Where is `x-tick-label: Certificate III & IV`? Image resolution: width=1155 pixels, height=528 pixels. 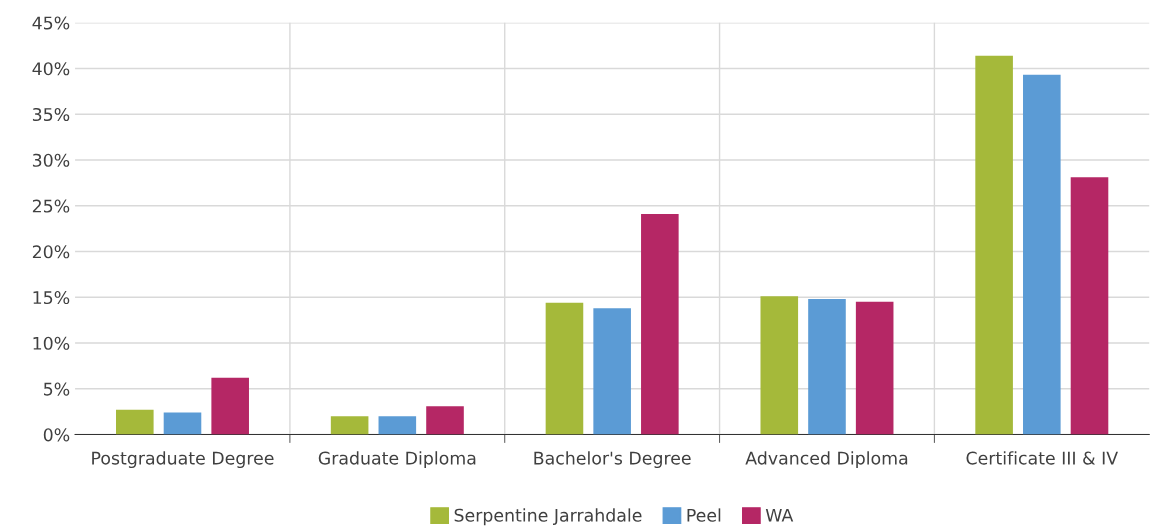
x-tick-label: Certificate III & IV is located at coordinates (1042, 458).